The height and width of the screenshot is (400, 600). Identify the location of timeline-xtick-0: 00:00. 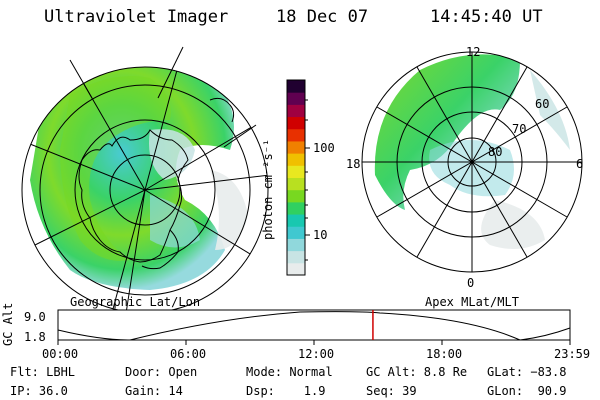
(60, 354).